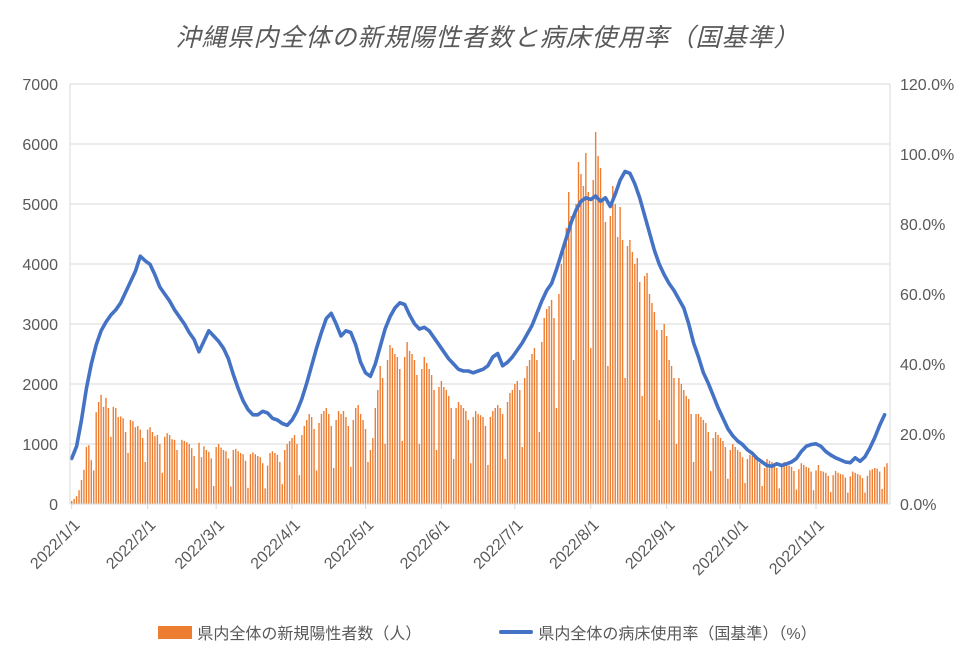 The width and height of the screenshot is (975, 660). What do you see at coordinates (922, 435) in the screenshot?
I see `right-axis-tick: 20.0%` at bounding box center [922, 435].